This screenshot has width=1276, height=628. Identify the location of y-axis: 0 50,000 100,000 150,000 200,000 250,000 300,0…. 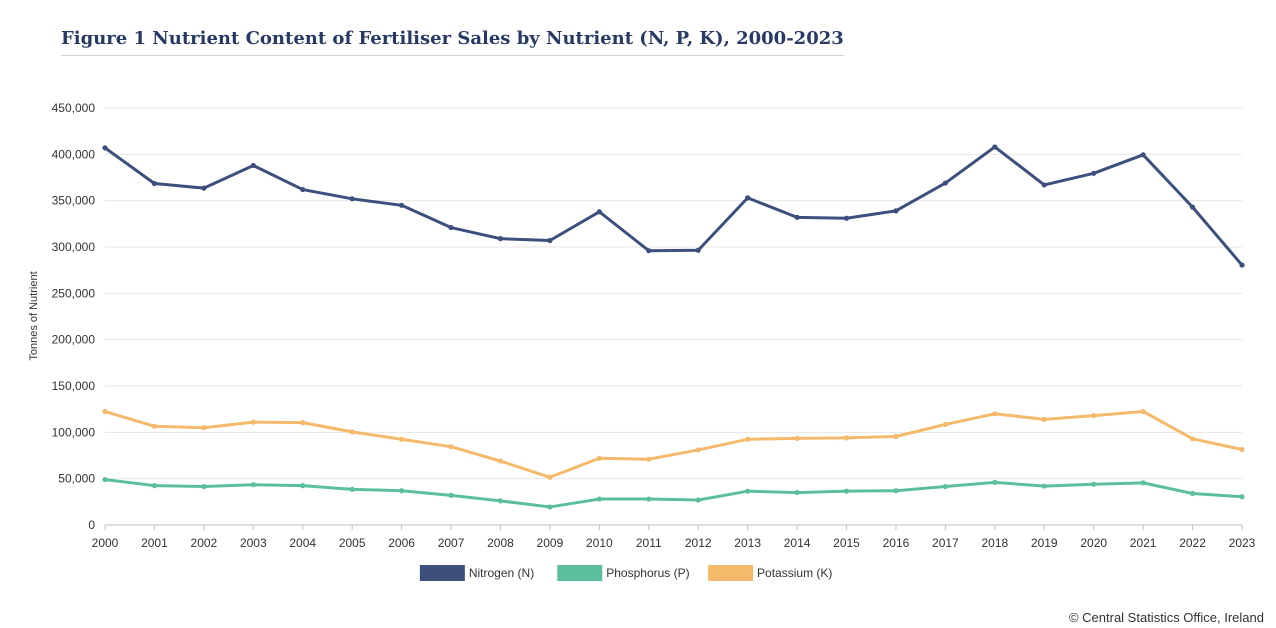
(74, 316).